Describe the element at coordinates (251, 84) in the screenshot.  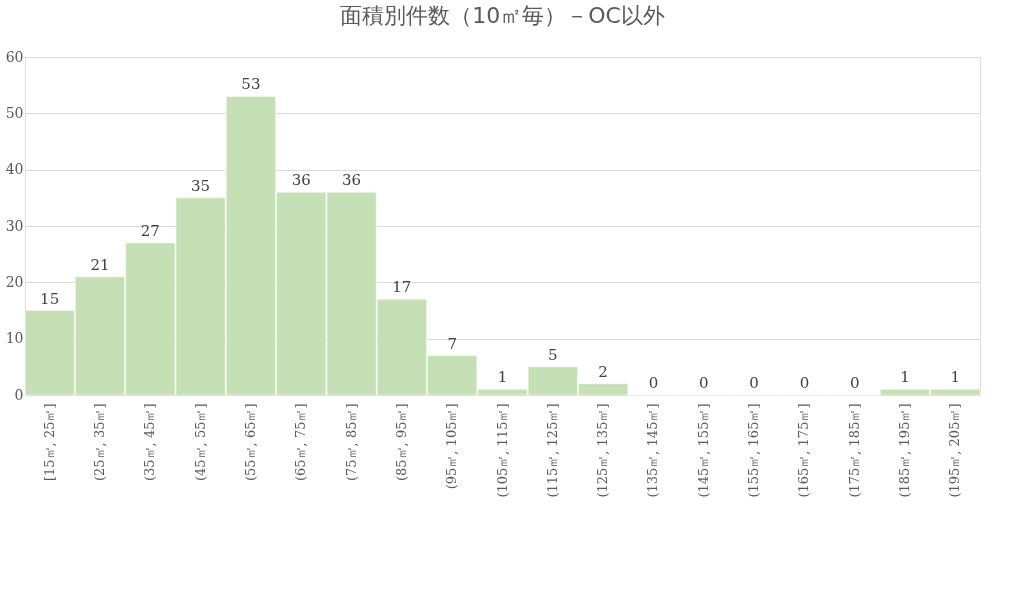
I see `data-label: 53` at that location.